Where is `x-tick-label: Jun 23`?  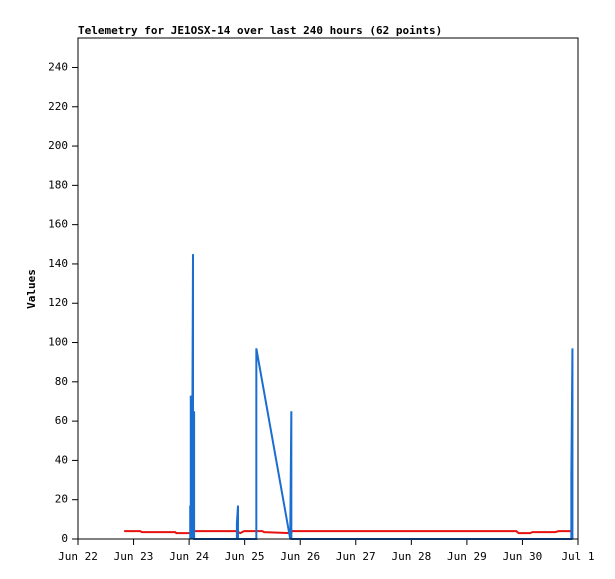
x-tick-label: Jun 23 is located at coordinates (134, 556).